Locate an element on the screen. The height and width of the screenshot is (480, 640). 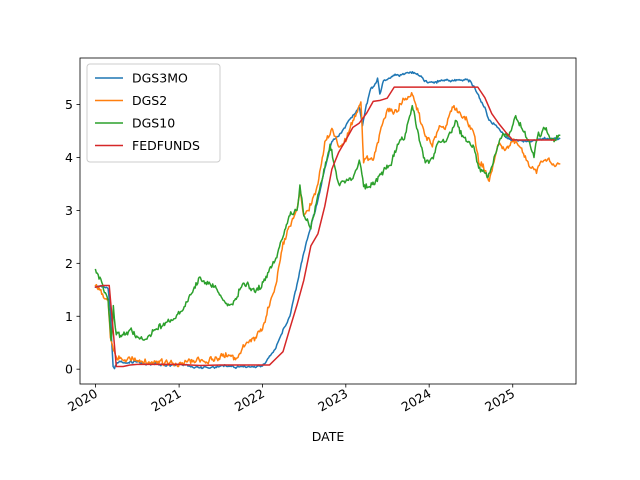
legend-label-fedfunds: FEDFUNDS is located at coordinates (166, 145).